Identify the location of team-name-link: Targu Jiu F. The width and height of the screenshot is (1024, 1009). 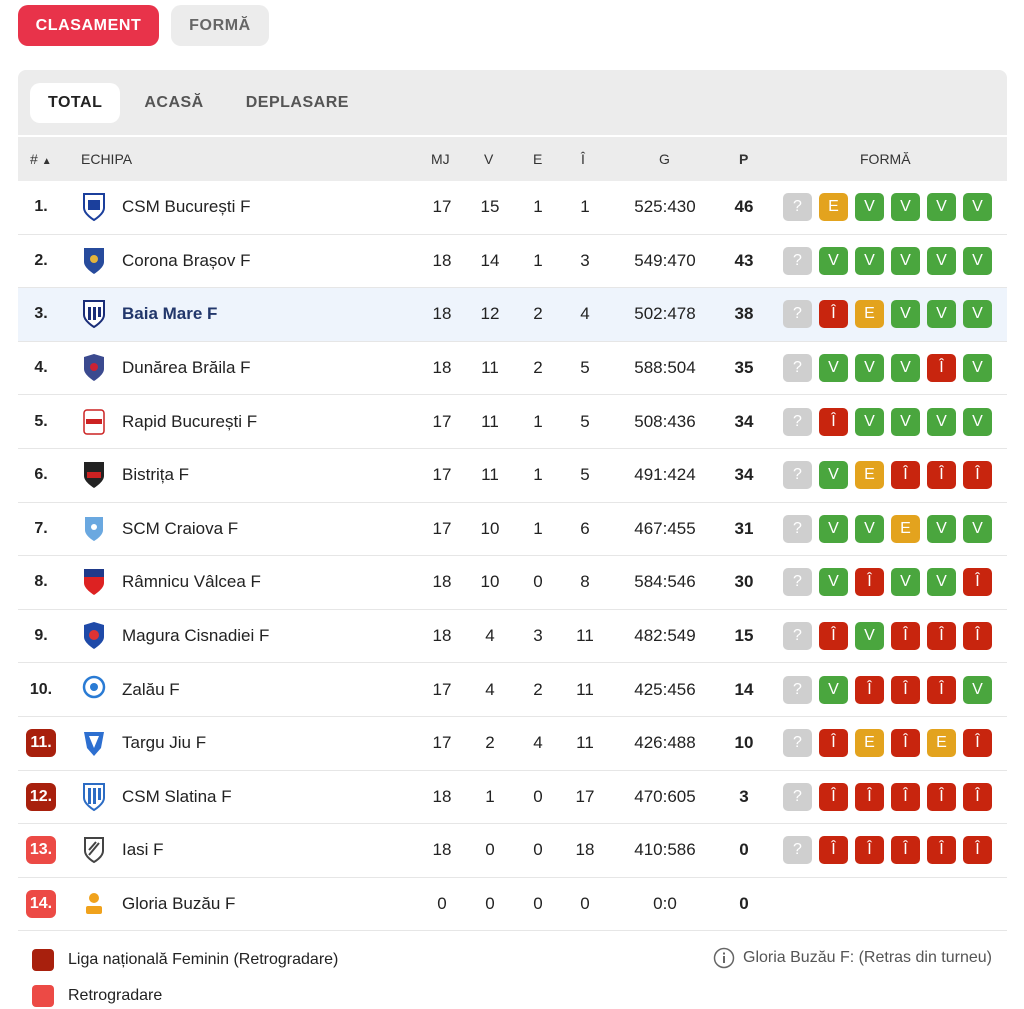
(164, 743).